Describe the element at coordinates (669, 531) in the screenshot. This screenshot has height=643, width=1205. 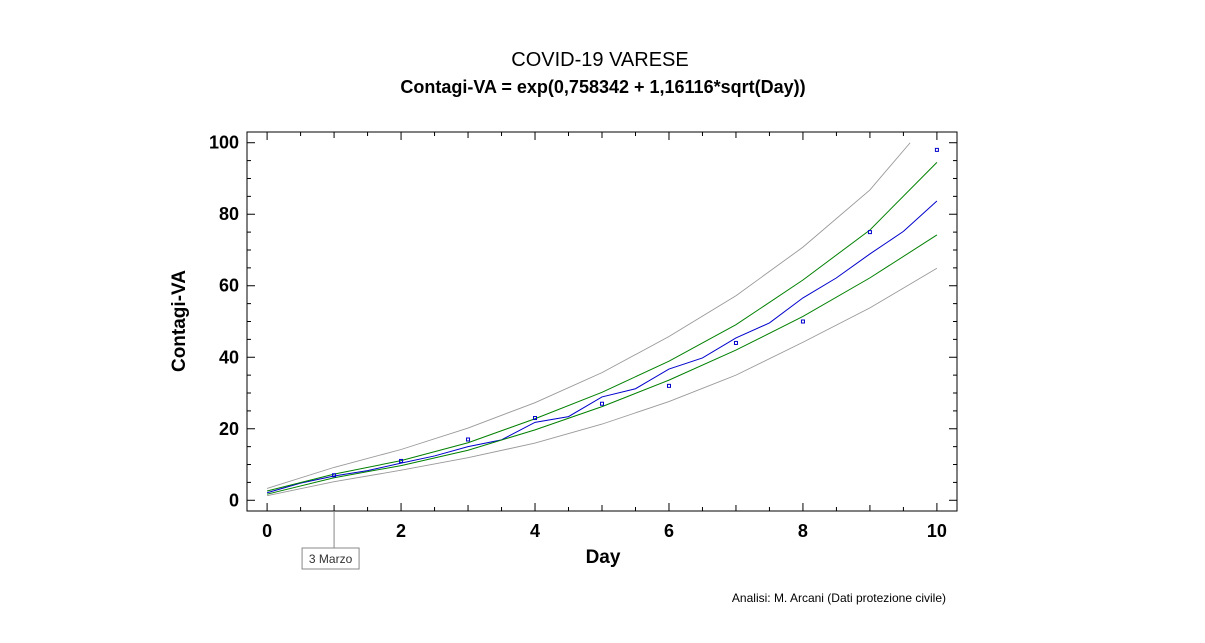
I see `x-tick-label: 6` at that location.